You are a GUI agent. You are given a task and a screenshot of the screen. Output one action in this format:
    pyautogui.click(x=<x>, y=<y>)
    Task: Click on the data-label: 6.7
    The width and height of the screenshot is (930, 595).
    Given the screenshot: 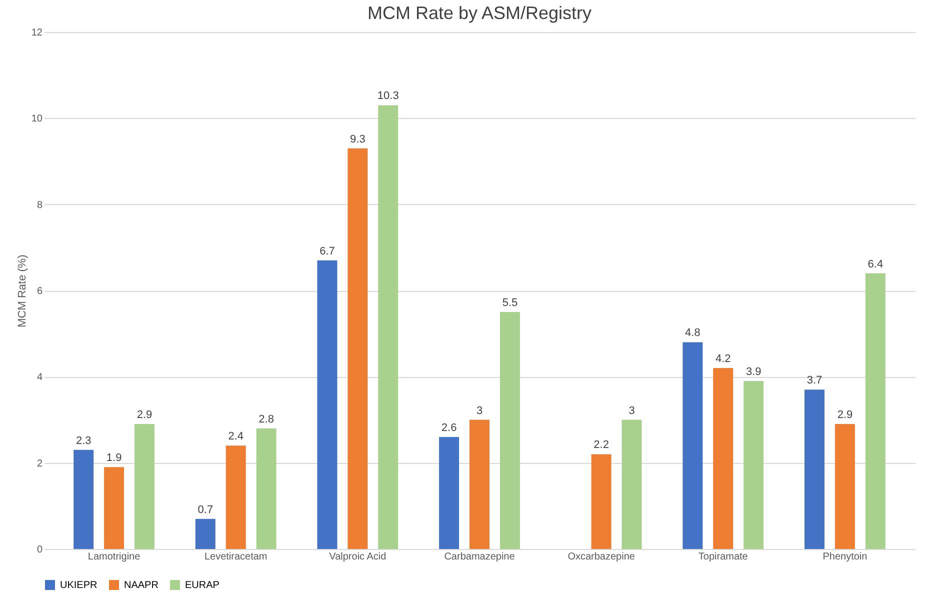 What is the action you would take?
    pyautogui.click(x=327, y=251)
    